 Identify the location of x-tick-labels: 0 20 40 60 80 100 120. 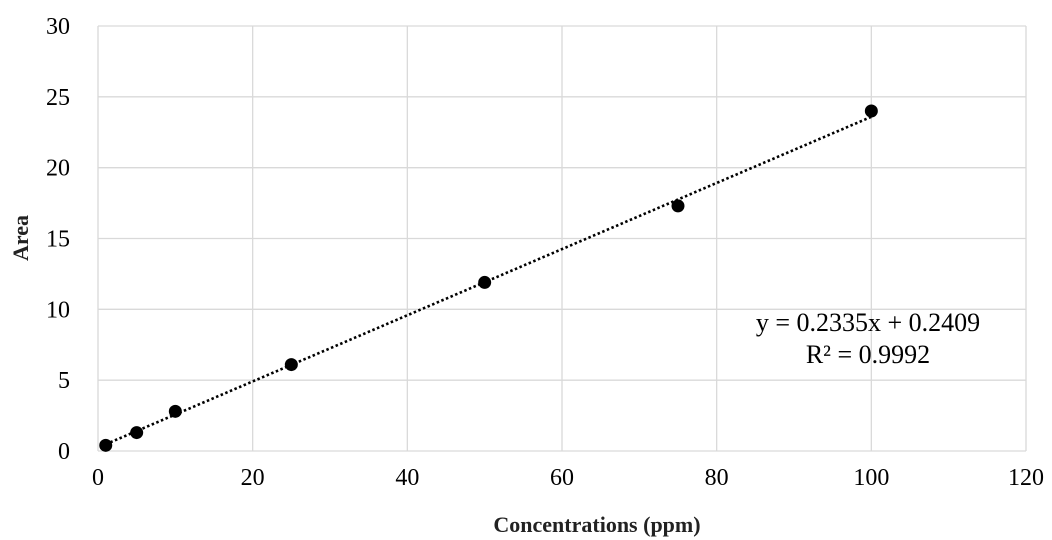
(568, 478).